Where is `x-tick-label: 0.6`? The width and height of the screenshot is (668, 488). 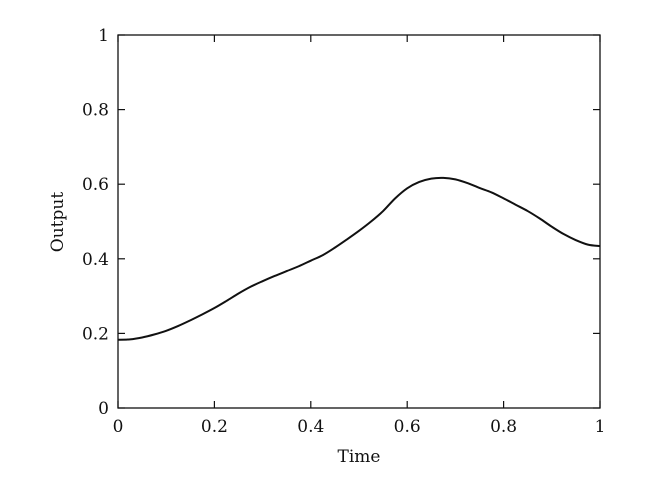
x-tick-label: 0.6 is located at coordinates (407, 427).